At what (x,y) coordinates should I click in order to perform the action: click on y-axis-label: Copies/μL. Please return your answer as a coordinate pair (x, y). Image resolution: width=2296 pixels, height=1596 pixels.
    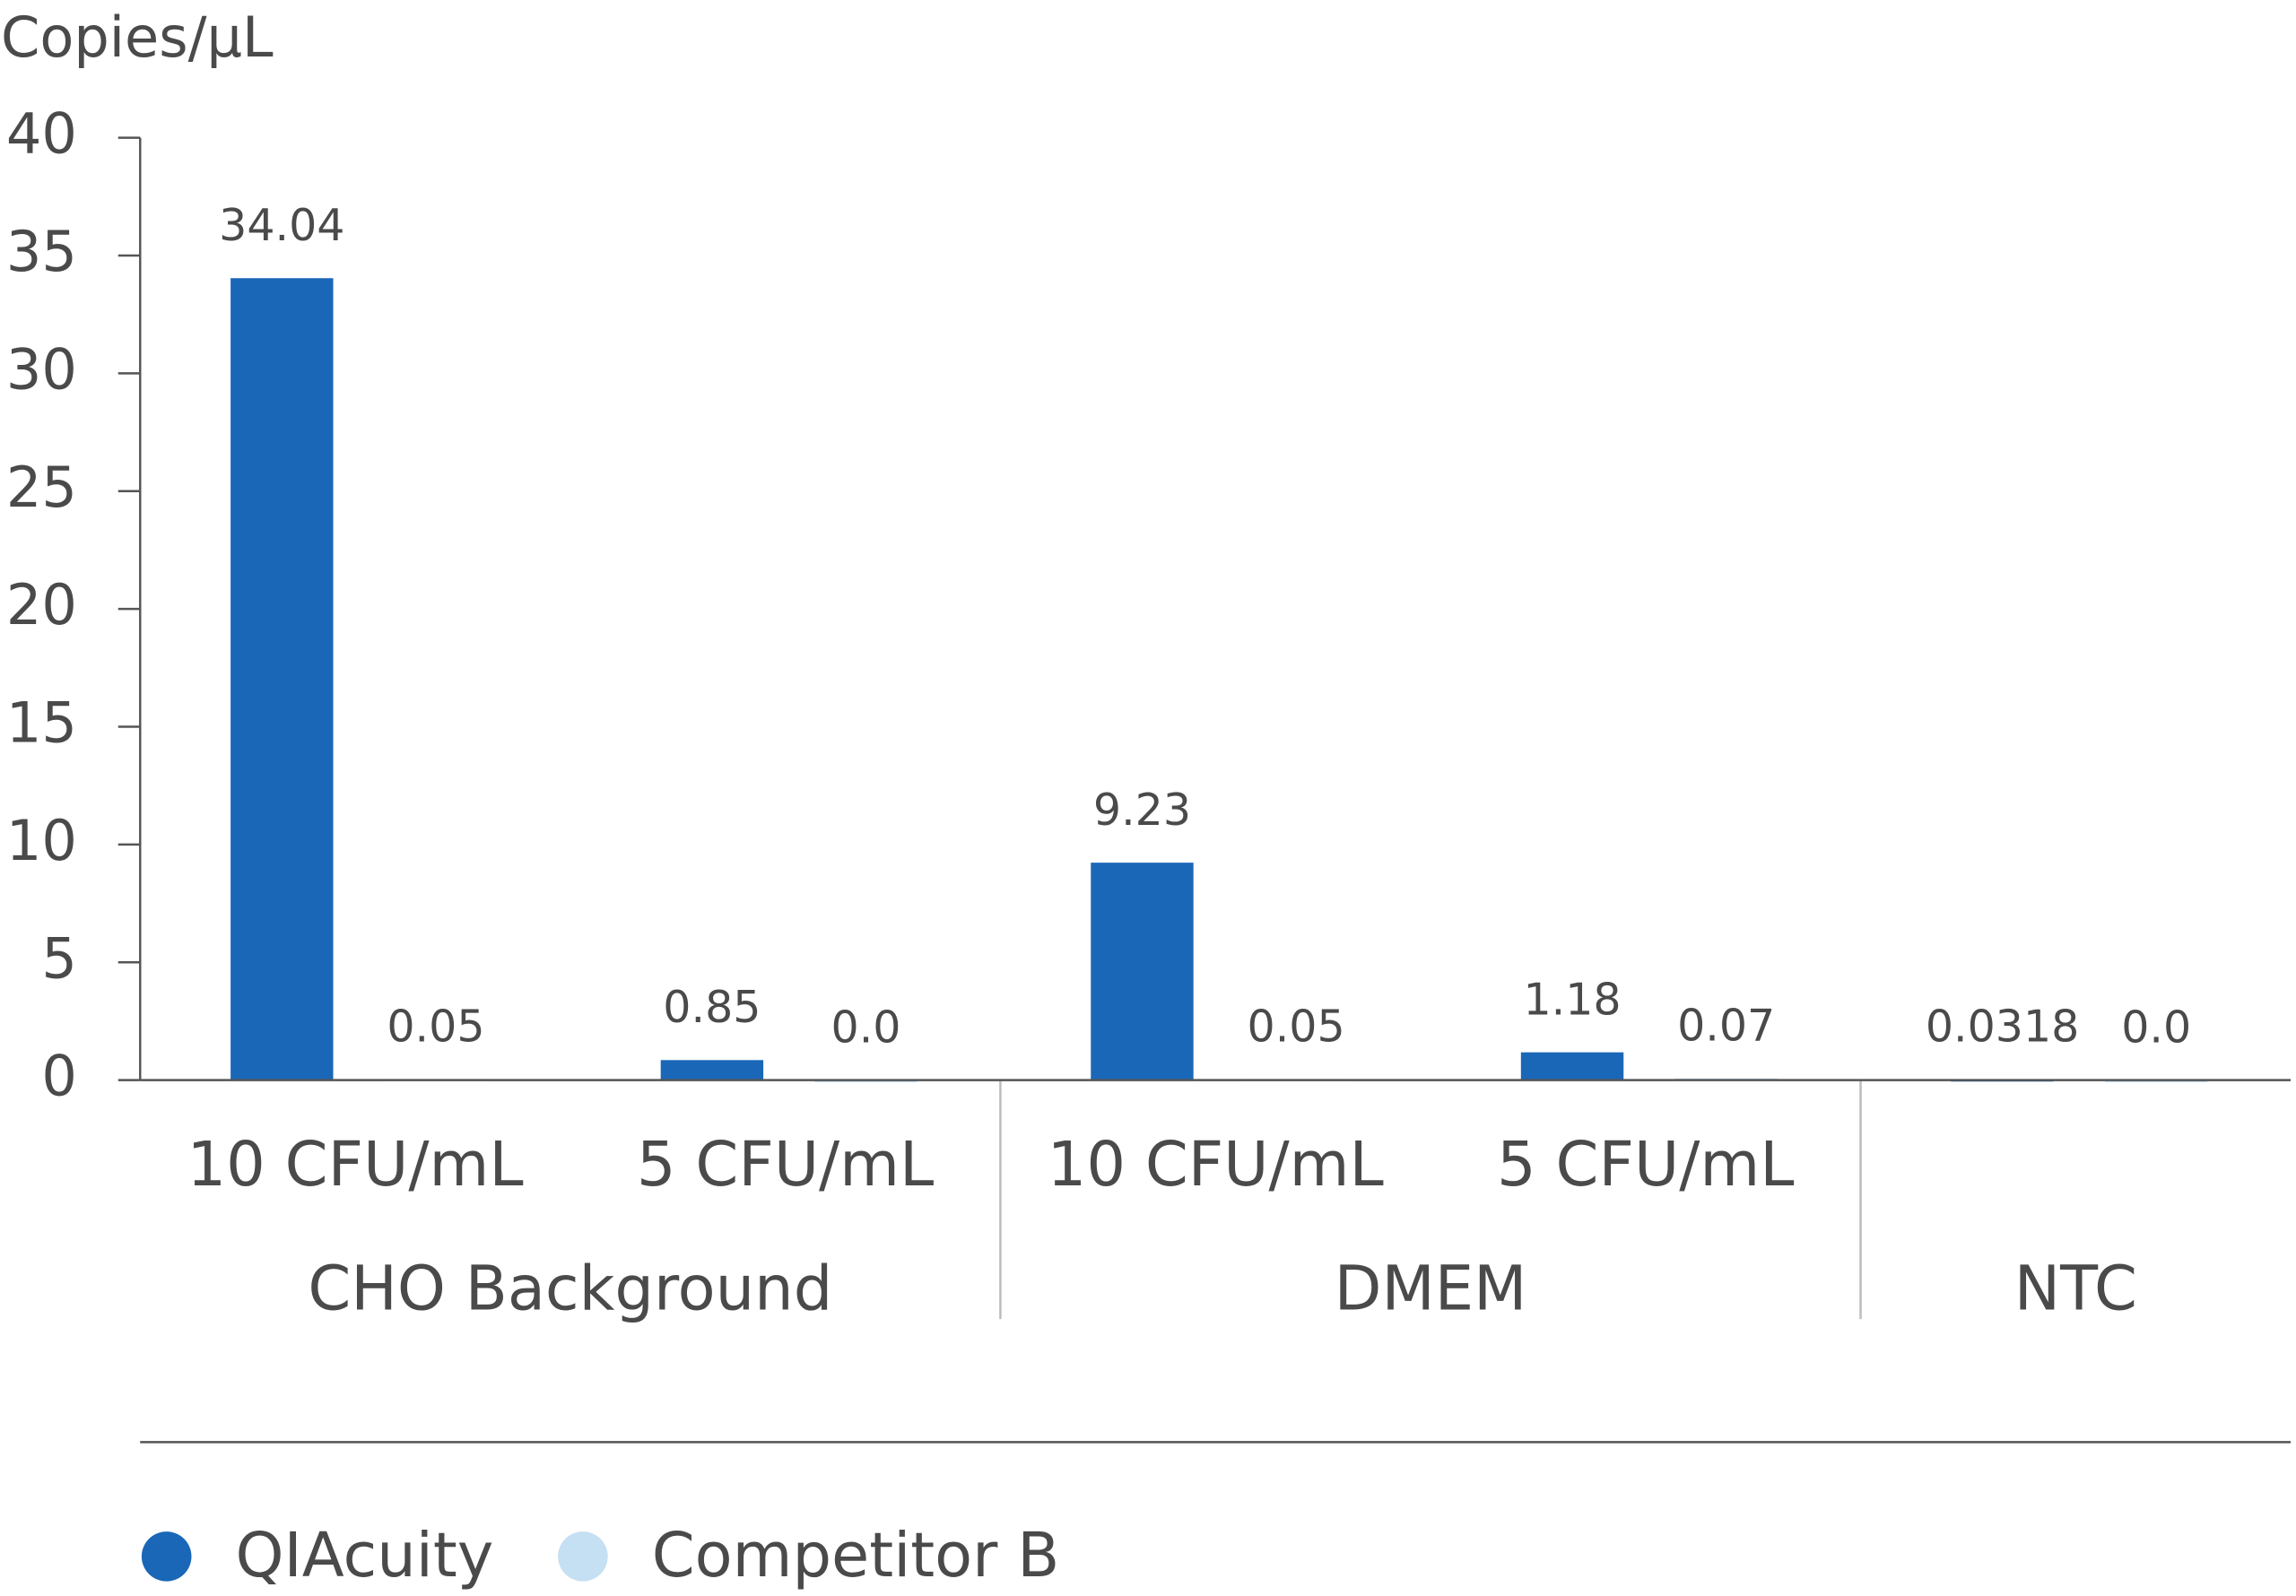
    Looking at the image, I should click on (137, 37).